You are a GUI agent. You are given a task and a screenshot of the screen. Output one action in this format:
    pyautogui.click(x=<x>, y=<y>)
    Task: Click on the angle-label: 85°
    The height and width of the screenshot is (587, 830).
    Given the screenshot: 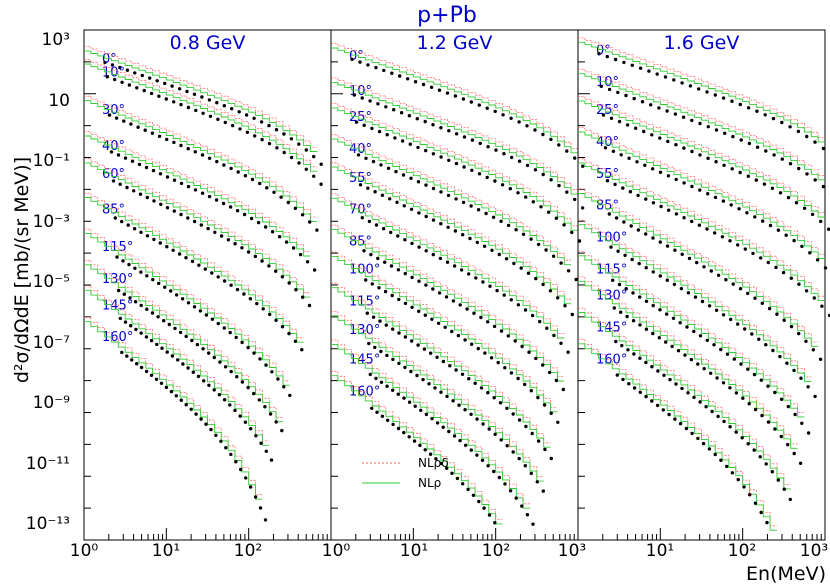 What is the action you would take?
    pyautogui.click(x=607, y=206)
    